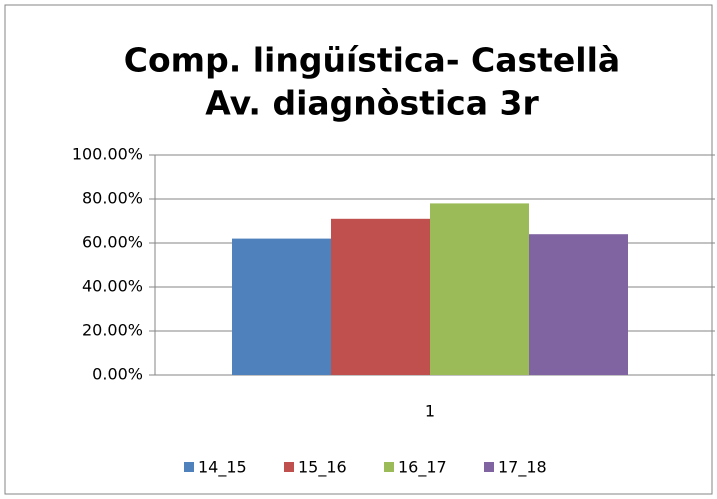 The image size is (717, 499). I want to click on y-tick-label: 80.00%, so click(112, 198).